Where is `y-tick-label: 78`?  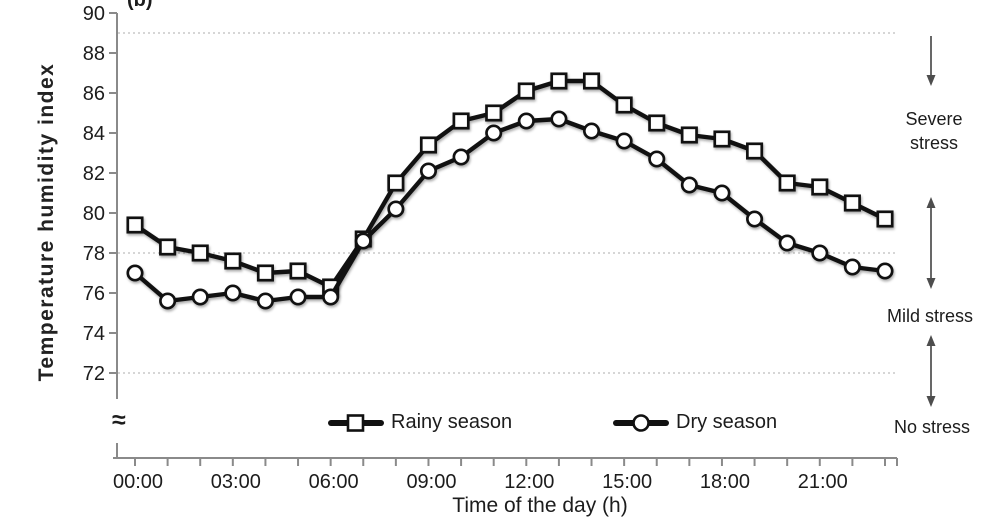
y-tick-label: 78 is located at coordinates (94, 254).